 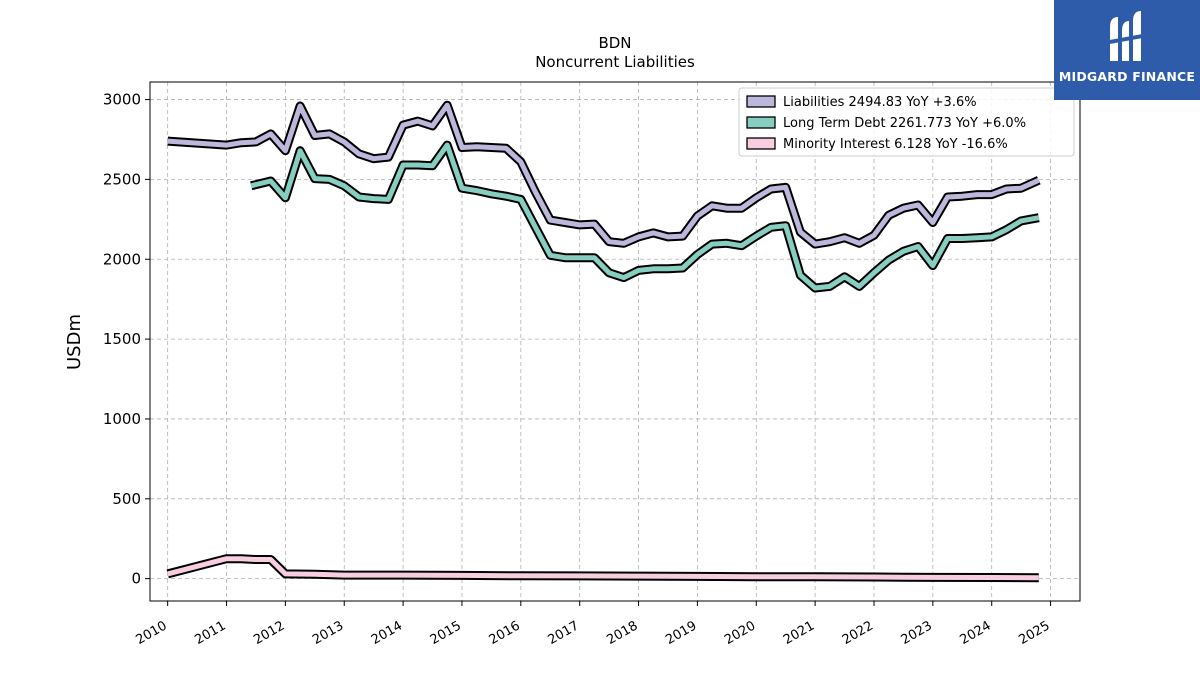 I want to click on x-tick-label: 2021, so click(x=799, y=633).